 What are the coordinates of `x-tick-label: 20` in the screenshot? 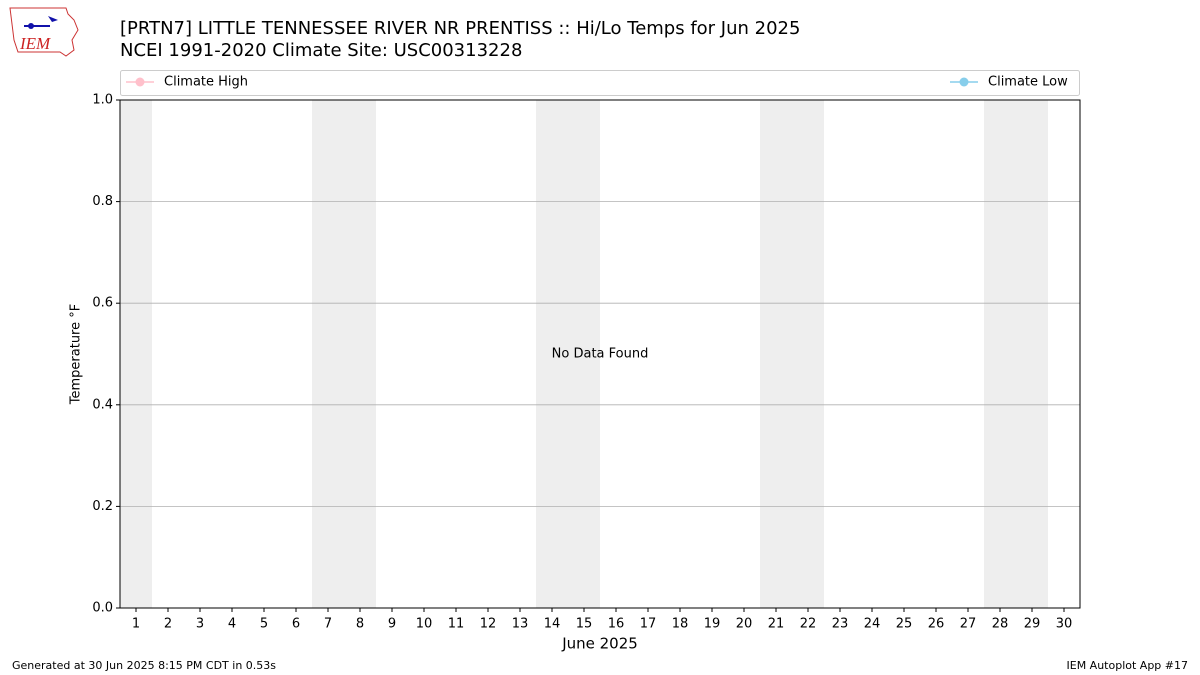 It's located at (744, 624).